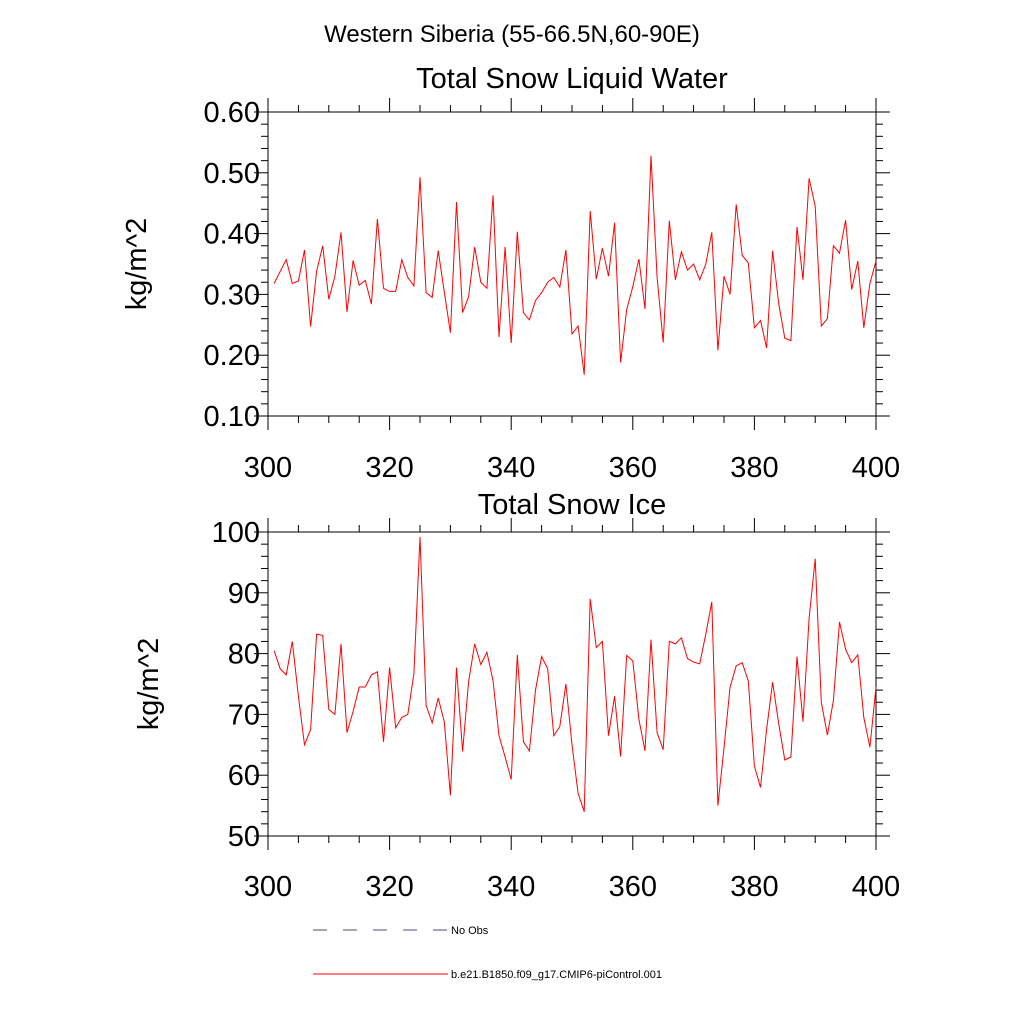 The width and height of the screenshot is (1024, 1024). Describe the element at coordinates (232, 174) in the screenshot. I see `y-tick-label: 0.50` at that location.